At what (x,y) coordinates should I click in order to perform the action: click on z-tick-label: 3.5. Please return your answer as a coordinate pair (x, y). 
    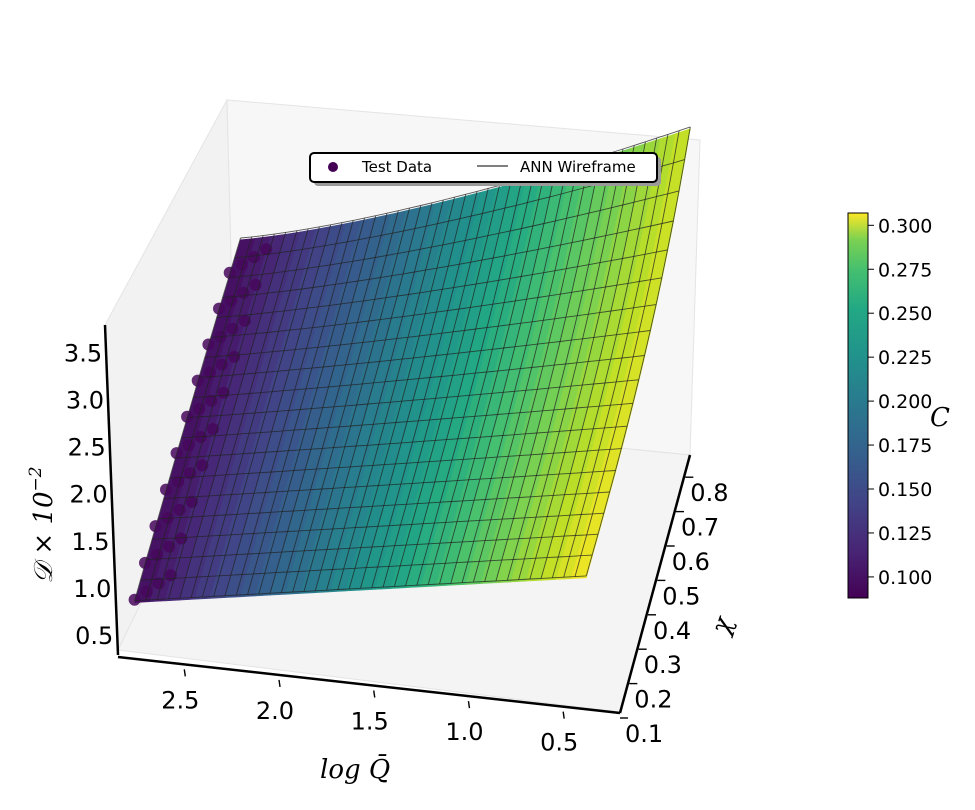
    Looking at the image, I should click on (83, 353).